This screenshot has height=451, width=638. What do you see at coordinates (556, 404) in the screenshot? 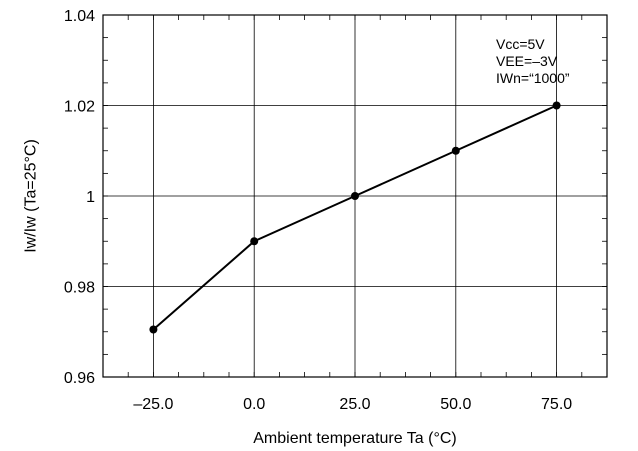
I see `x-tick-label: 75.0` at bounding box center [556, 404].